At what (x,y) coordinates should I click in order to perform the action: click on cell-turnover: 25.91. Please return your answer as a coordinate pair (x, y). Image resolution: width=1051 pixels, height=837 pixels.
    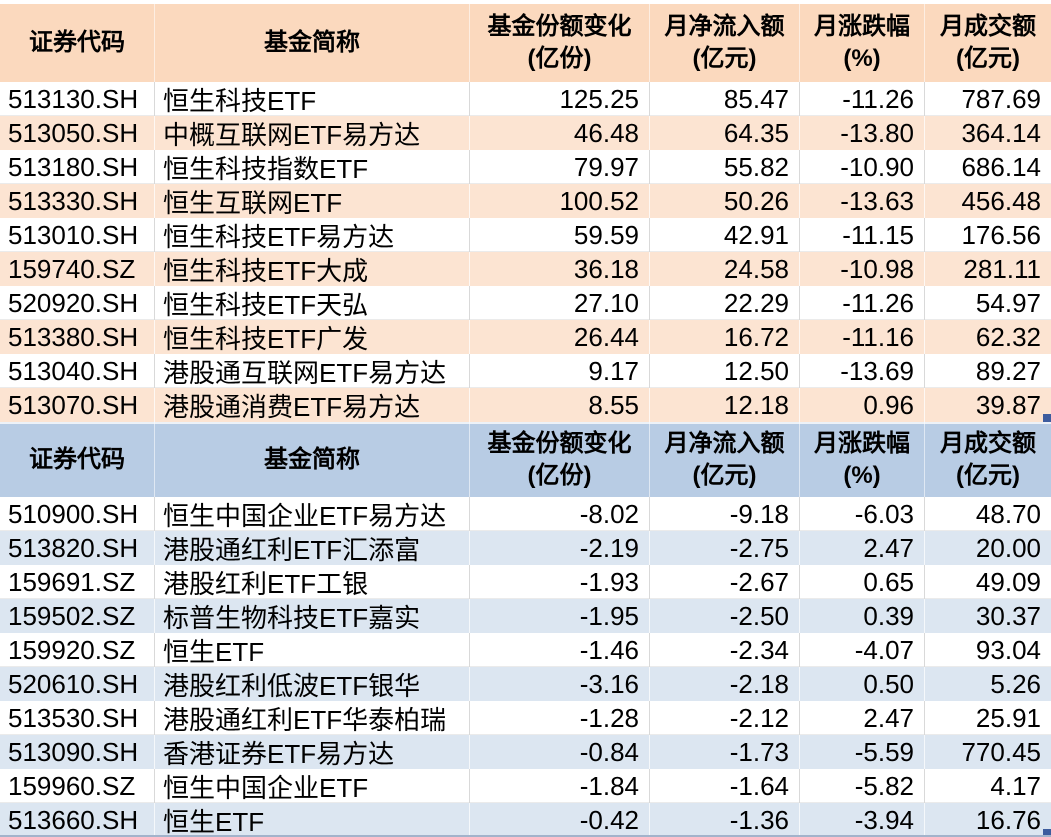
    Looking at the image, I should click on (1008, 717).